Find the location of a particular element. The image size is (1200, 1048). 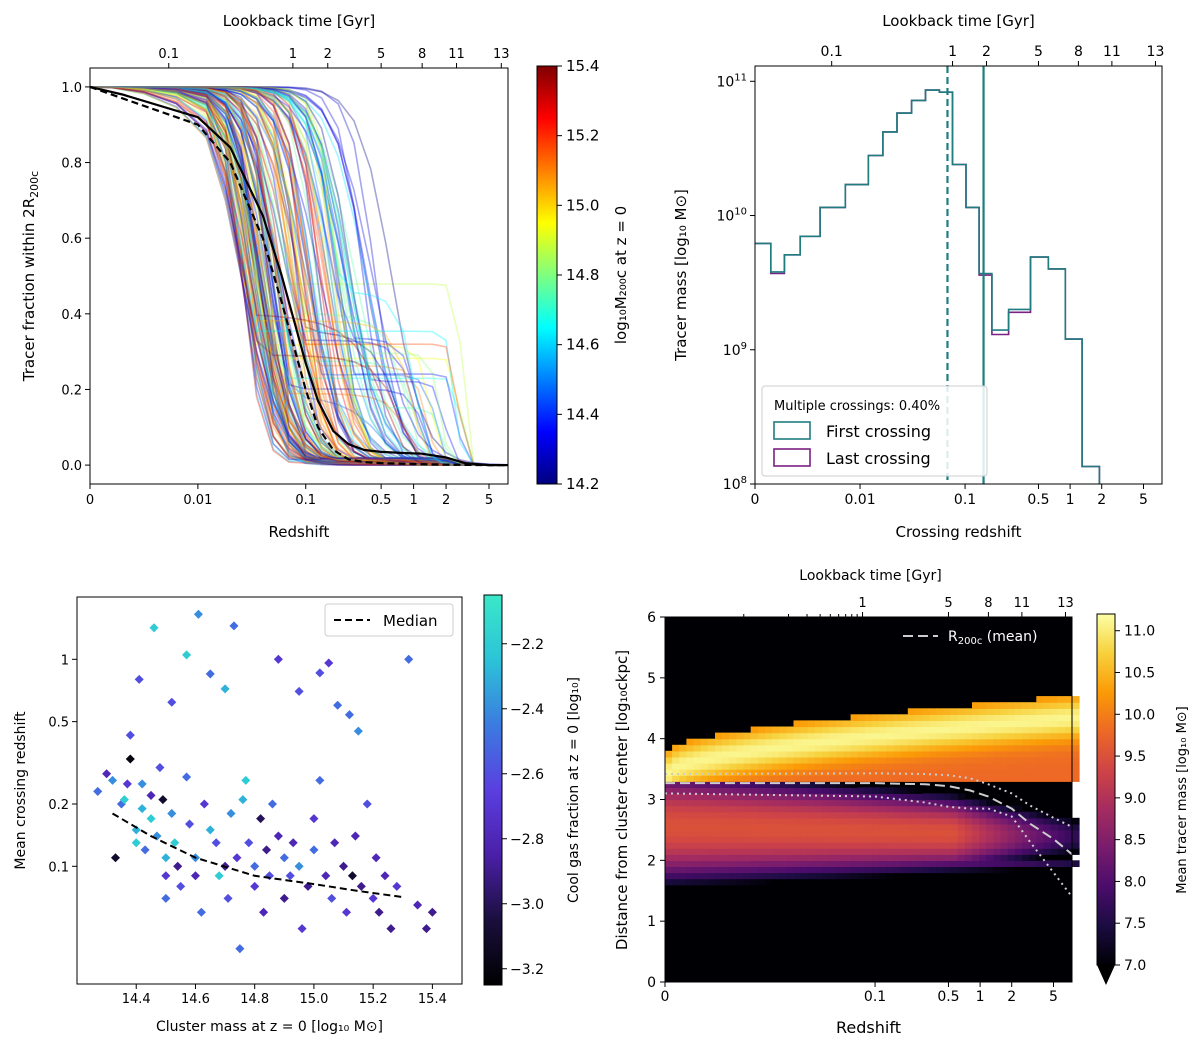

x-tick-label: 0.1 is located at coordinates (305, 500).